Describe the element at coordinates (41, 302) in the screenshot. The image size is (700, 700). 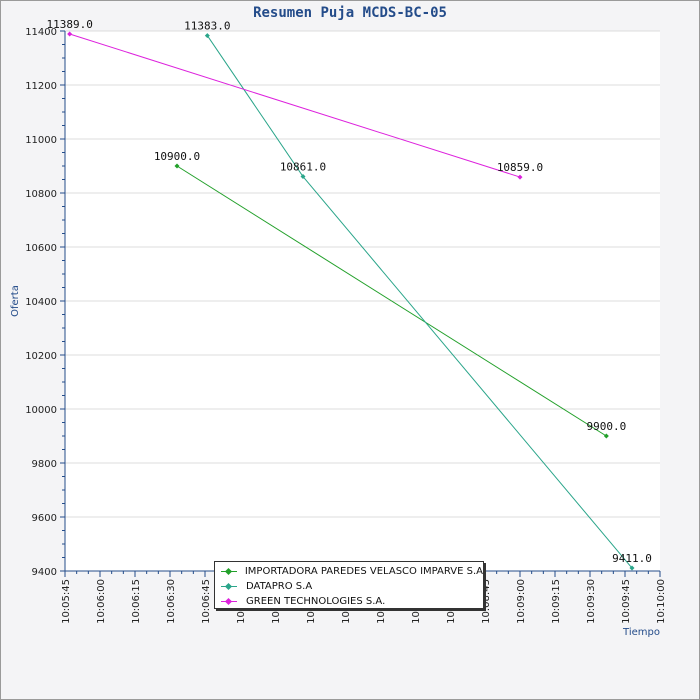
I see `y-tick-label: 10400` at that location.